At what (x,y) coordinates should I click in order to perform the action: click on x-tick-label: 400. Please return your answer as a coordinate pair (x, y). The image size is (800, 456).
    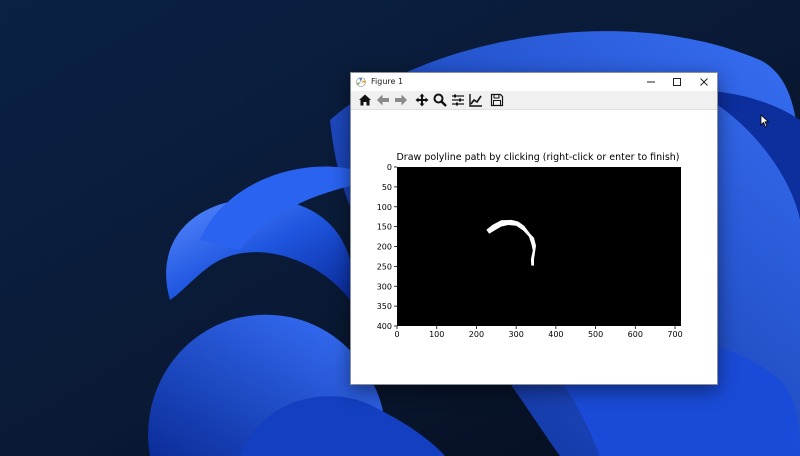
    Looking at the image, I should click on (555, 334).